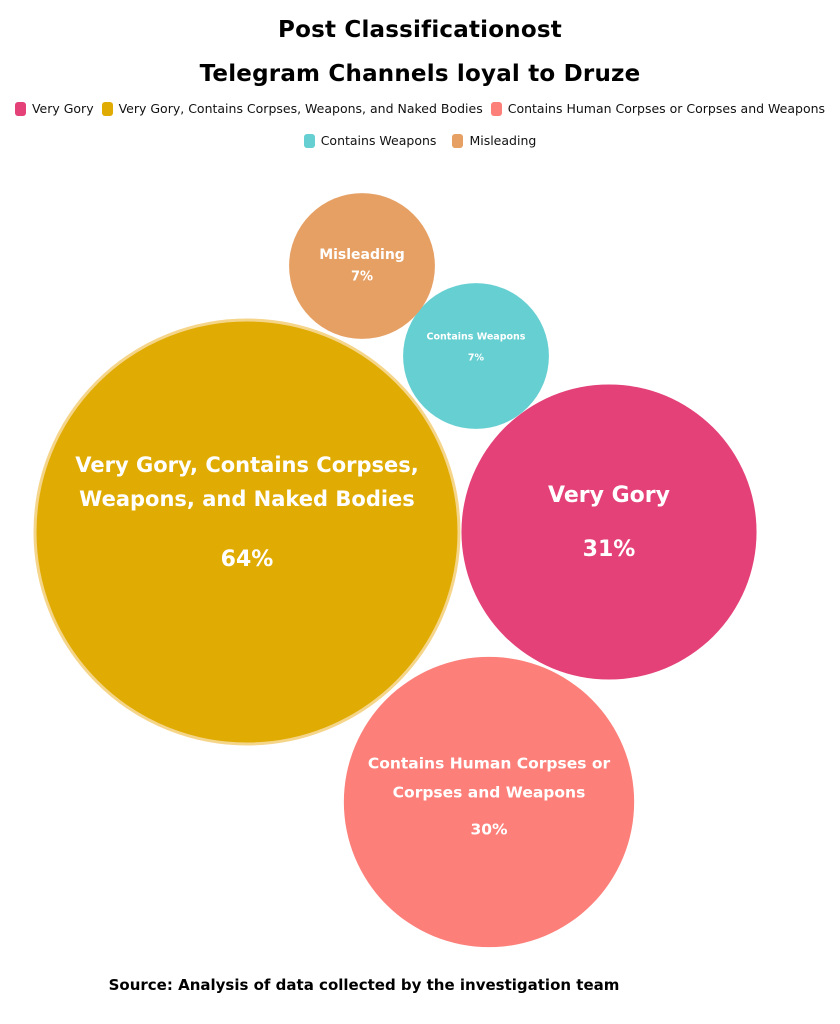  What do you see at coordinates (496, 108) in the screenshot?
I see `legend-swatch-human-corpses` at bounding box center [496, 108].